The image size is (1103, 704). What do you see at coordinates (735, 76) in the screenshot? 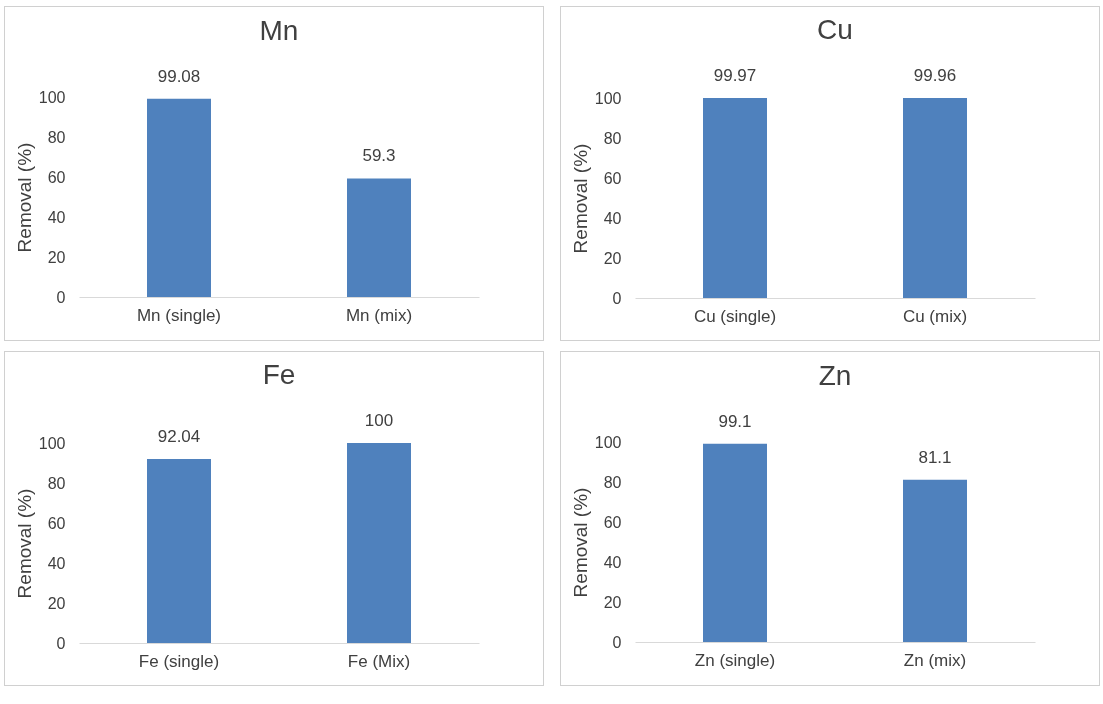
I see `data-label: 99.97` at bounding box center [735, 76].